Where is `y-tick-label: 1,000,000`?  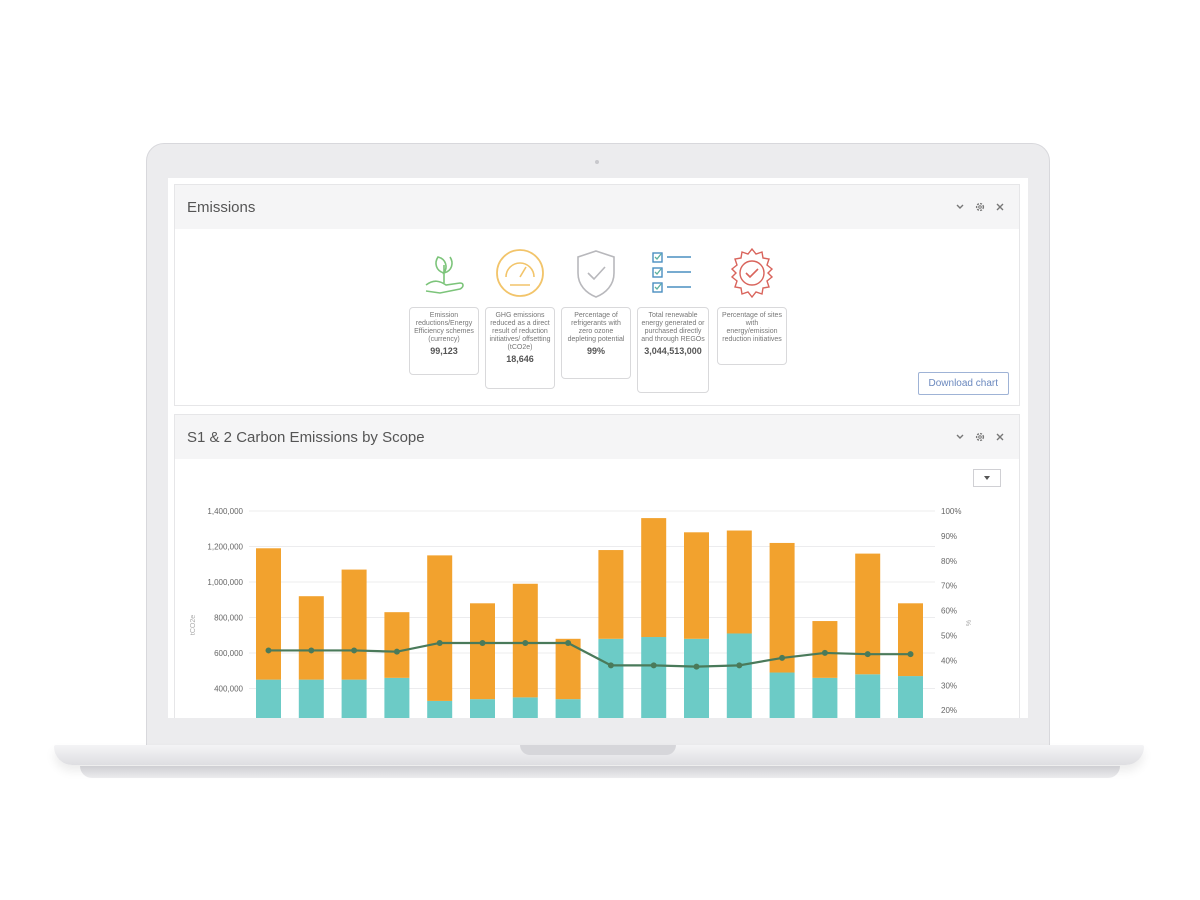 y-tick-label: 1,000,000 is located at coordinates (225, 582).